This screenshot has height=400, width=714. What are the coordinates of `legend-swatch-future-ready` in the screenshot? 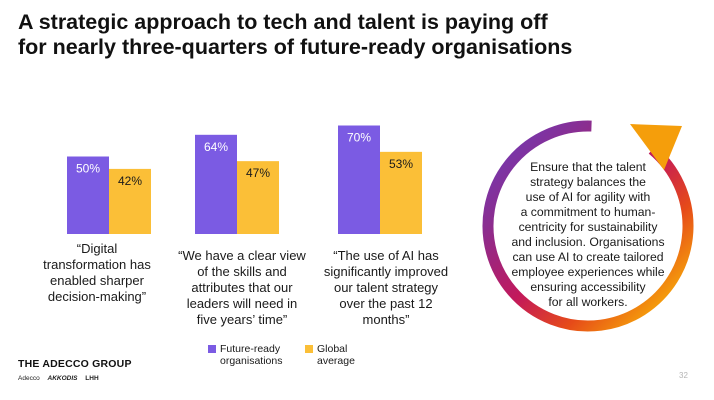 It's located at (212, 349).